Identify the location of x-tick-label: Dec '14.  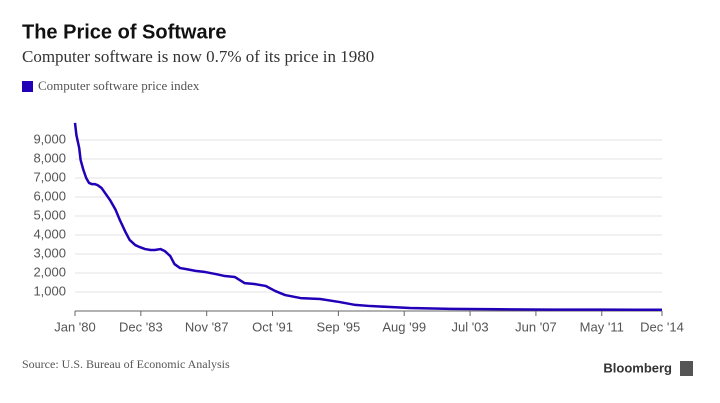
(662, 326).